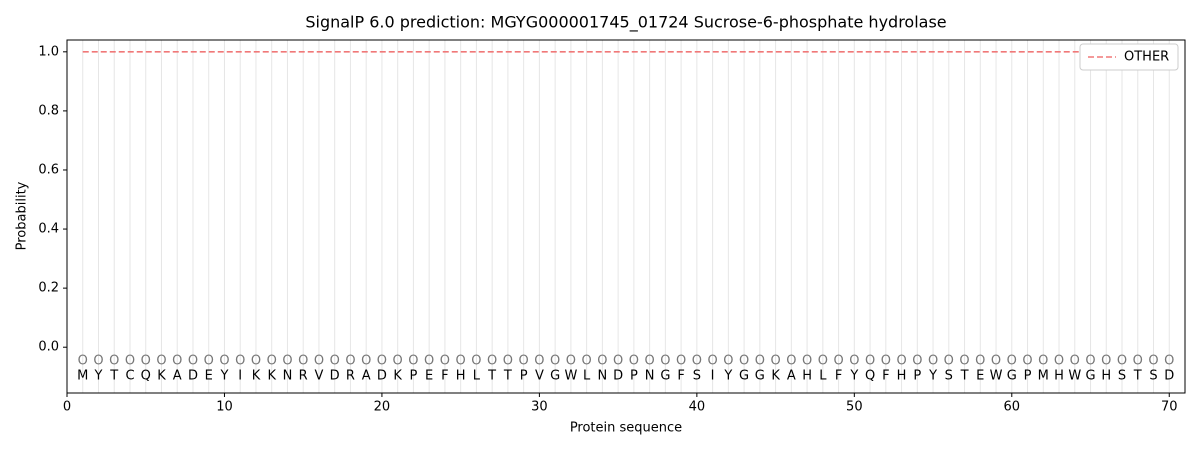 This screenshot has height=450, width=1200. Describe the element at coordinates (1012, 376) in the screenshot. I see `residue-letter: G` at that location.